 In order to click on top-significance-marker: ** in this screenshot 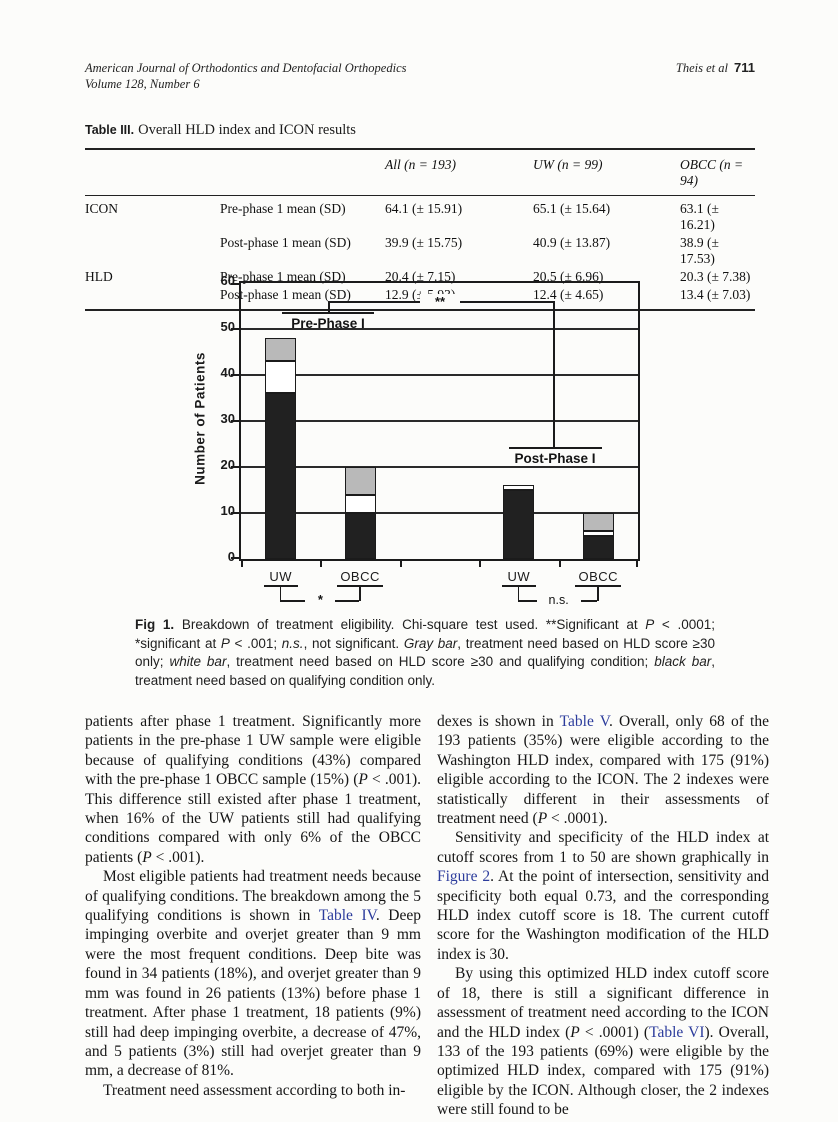, I will do `click(440, 301)`.